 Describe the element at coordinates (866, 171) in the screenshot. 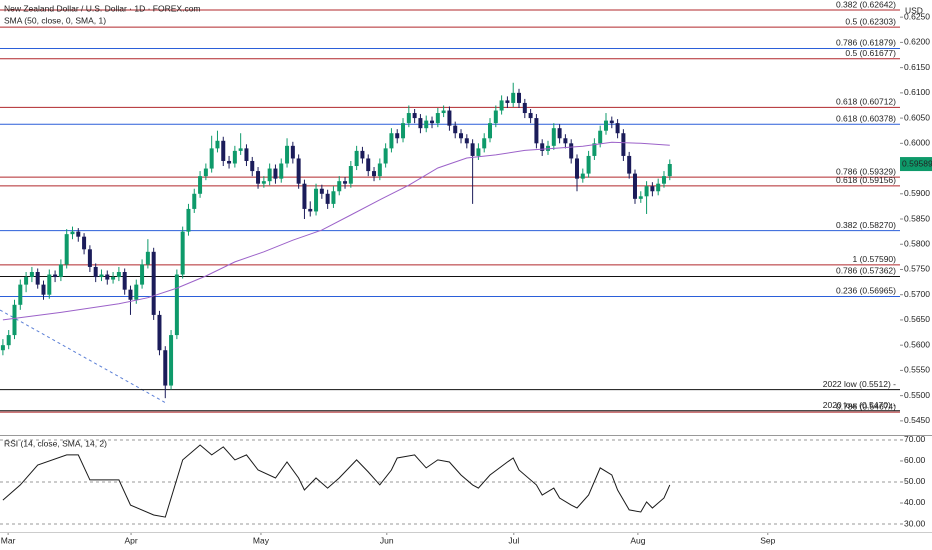

I see `level-label: 0.786 (0.59329)` at that location.